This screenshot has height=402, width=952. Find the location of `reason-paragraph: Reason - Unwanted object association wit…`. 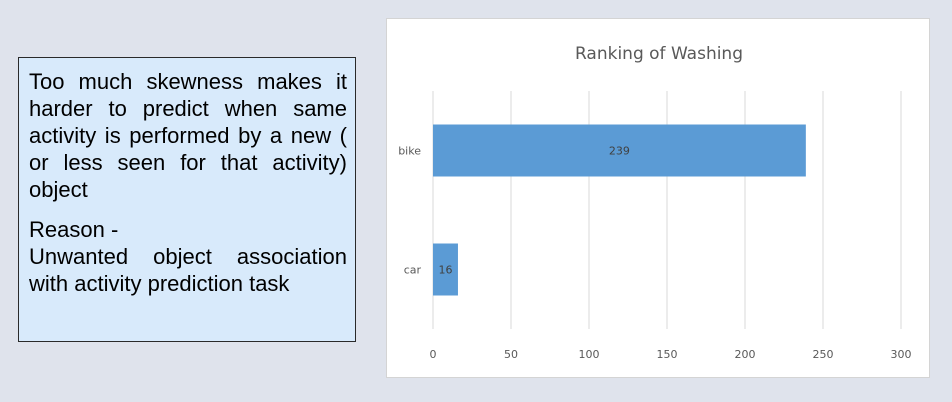

reason-paragraph: Reason - Unwanted object association wit… is located at coordinates (188, 256).